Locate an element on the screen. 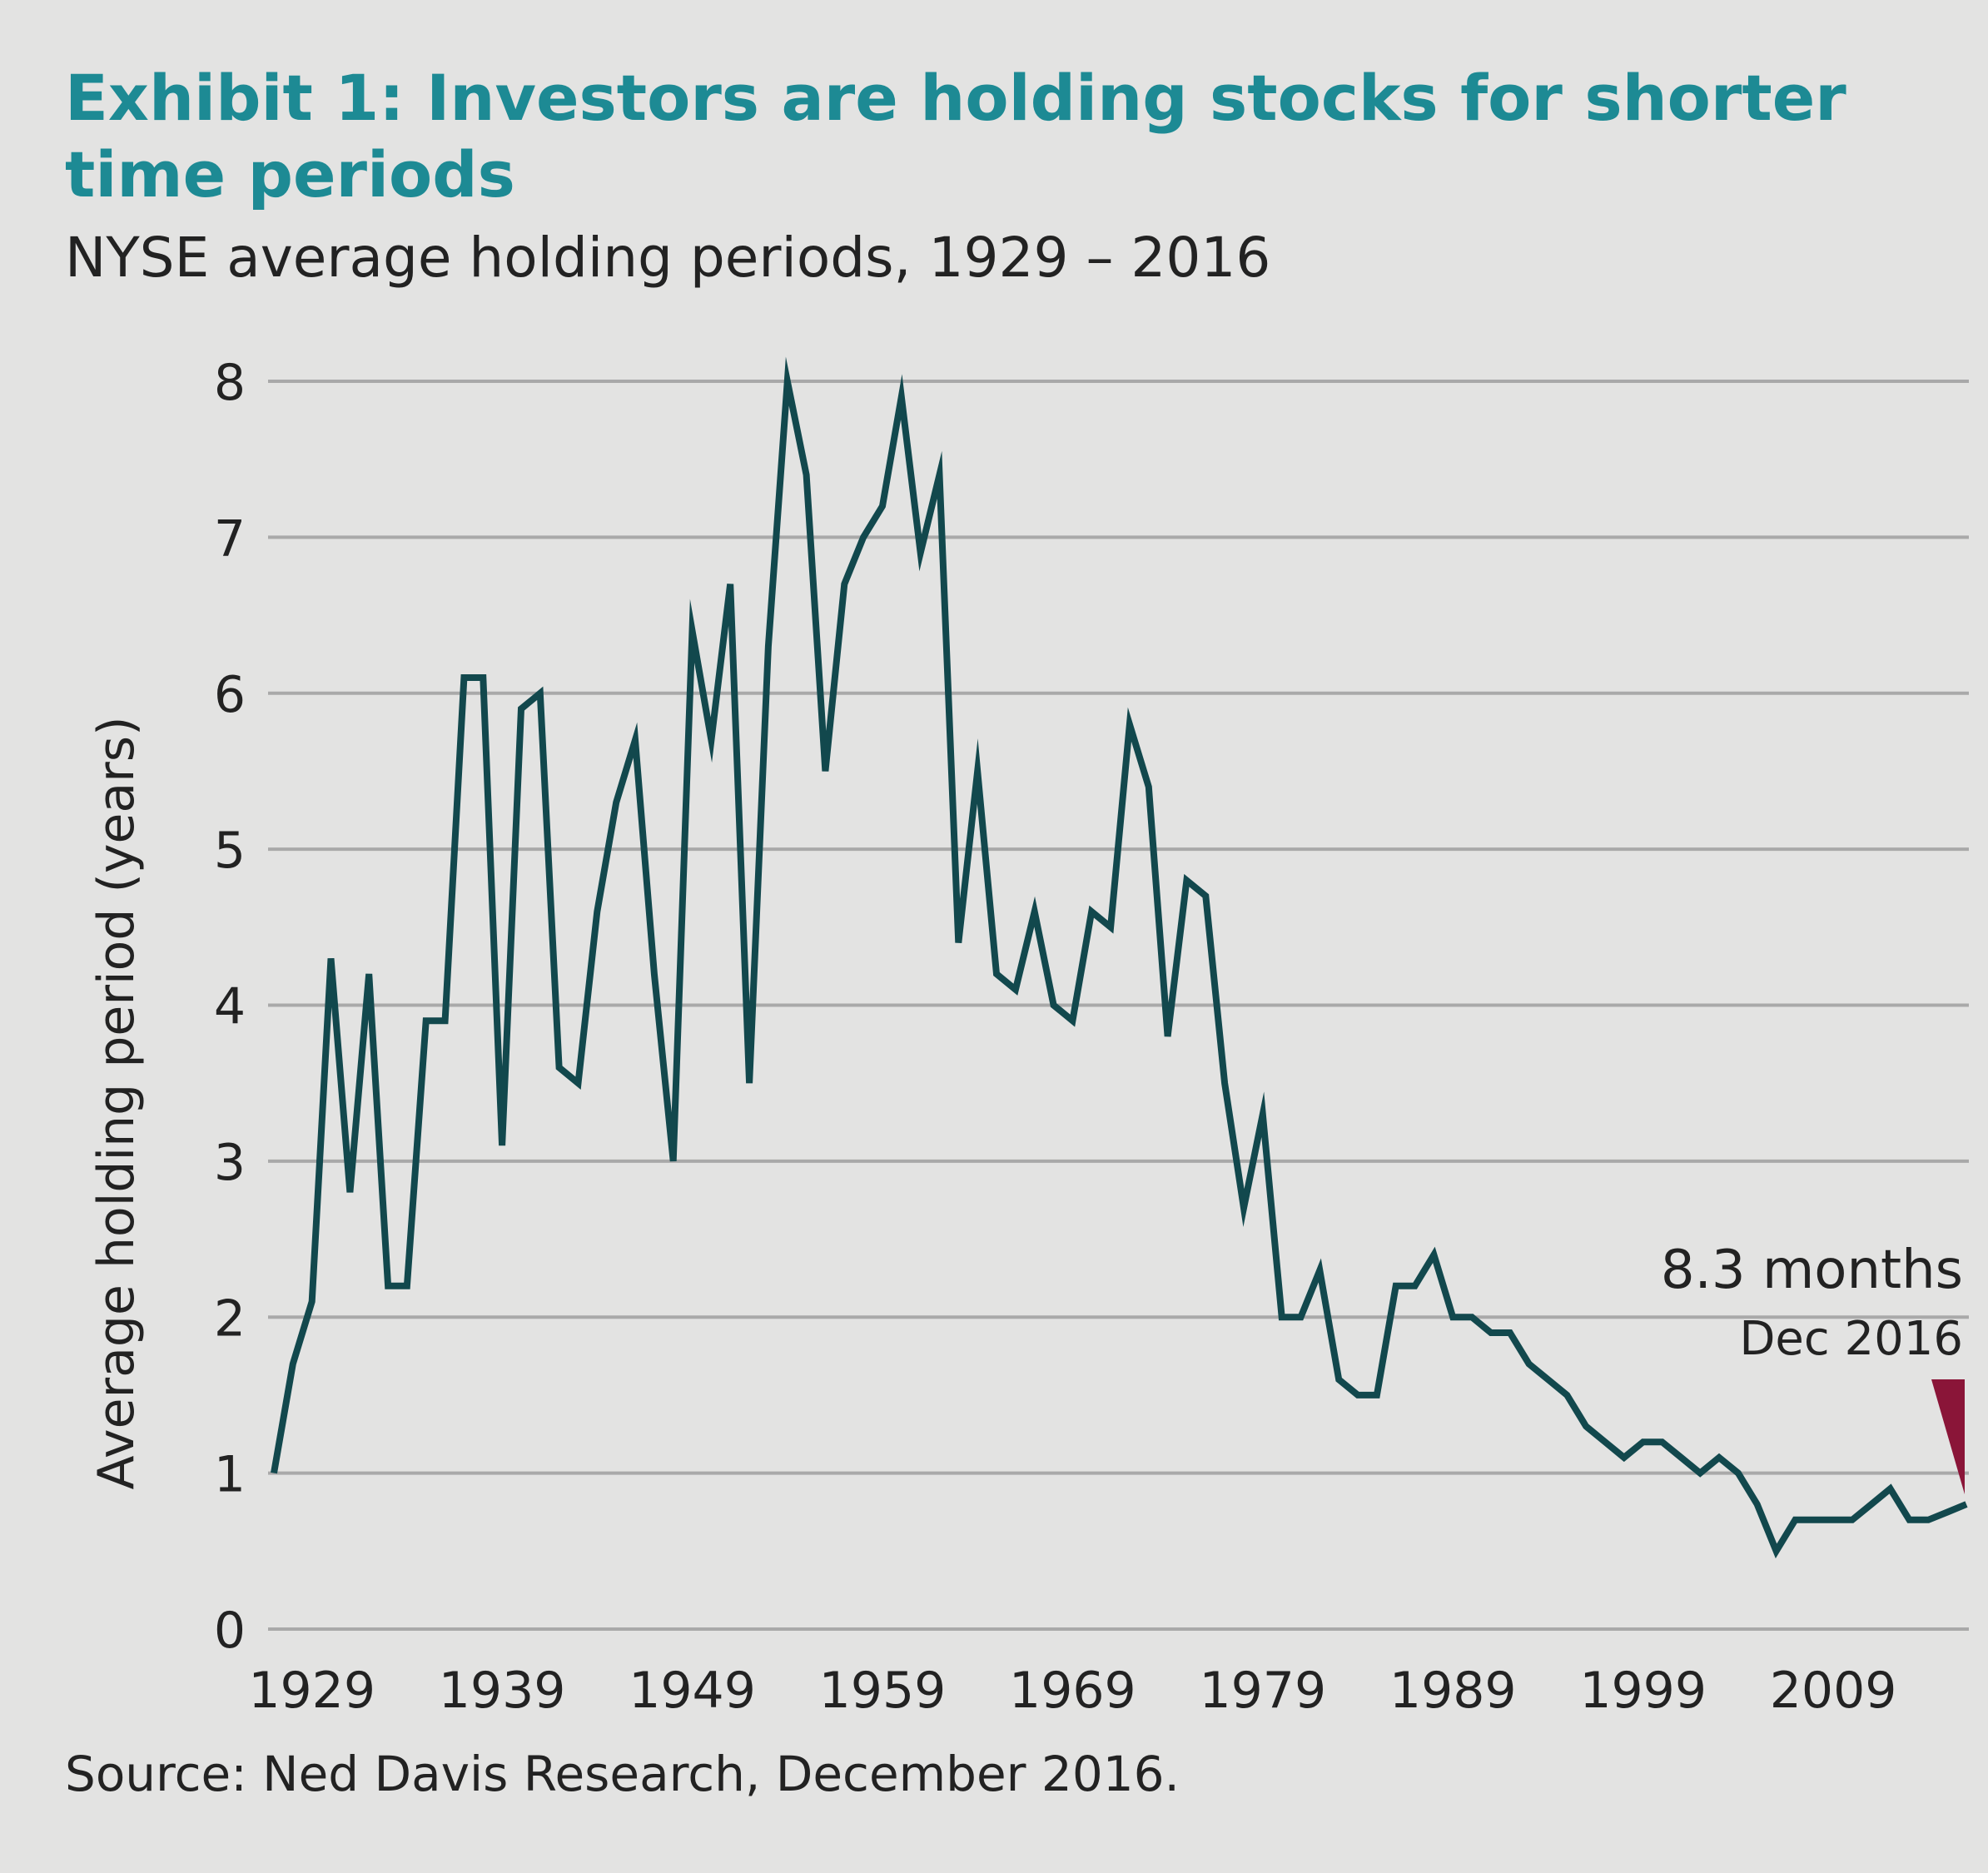  y-tick-label: 2 is located at coordinates (230, 1318).